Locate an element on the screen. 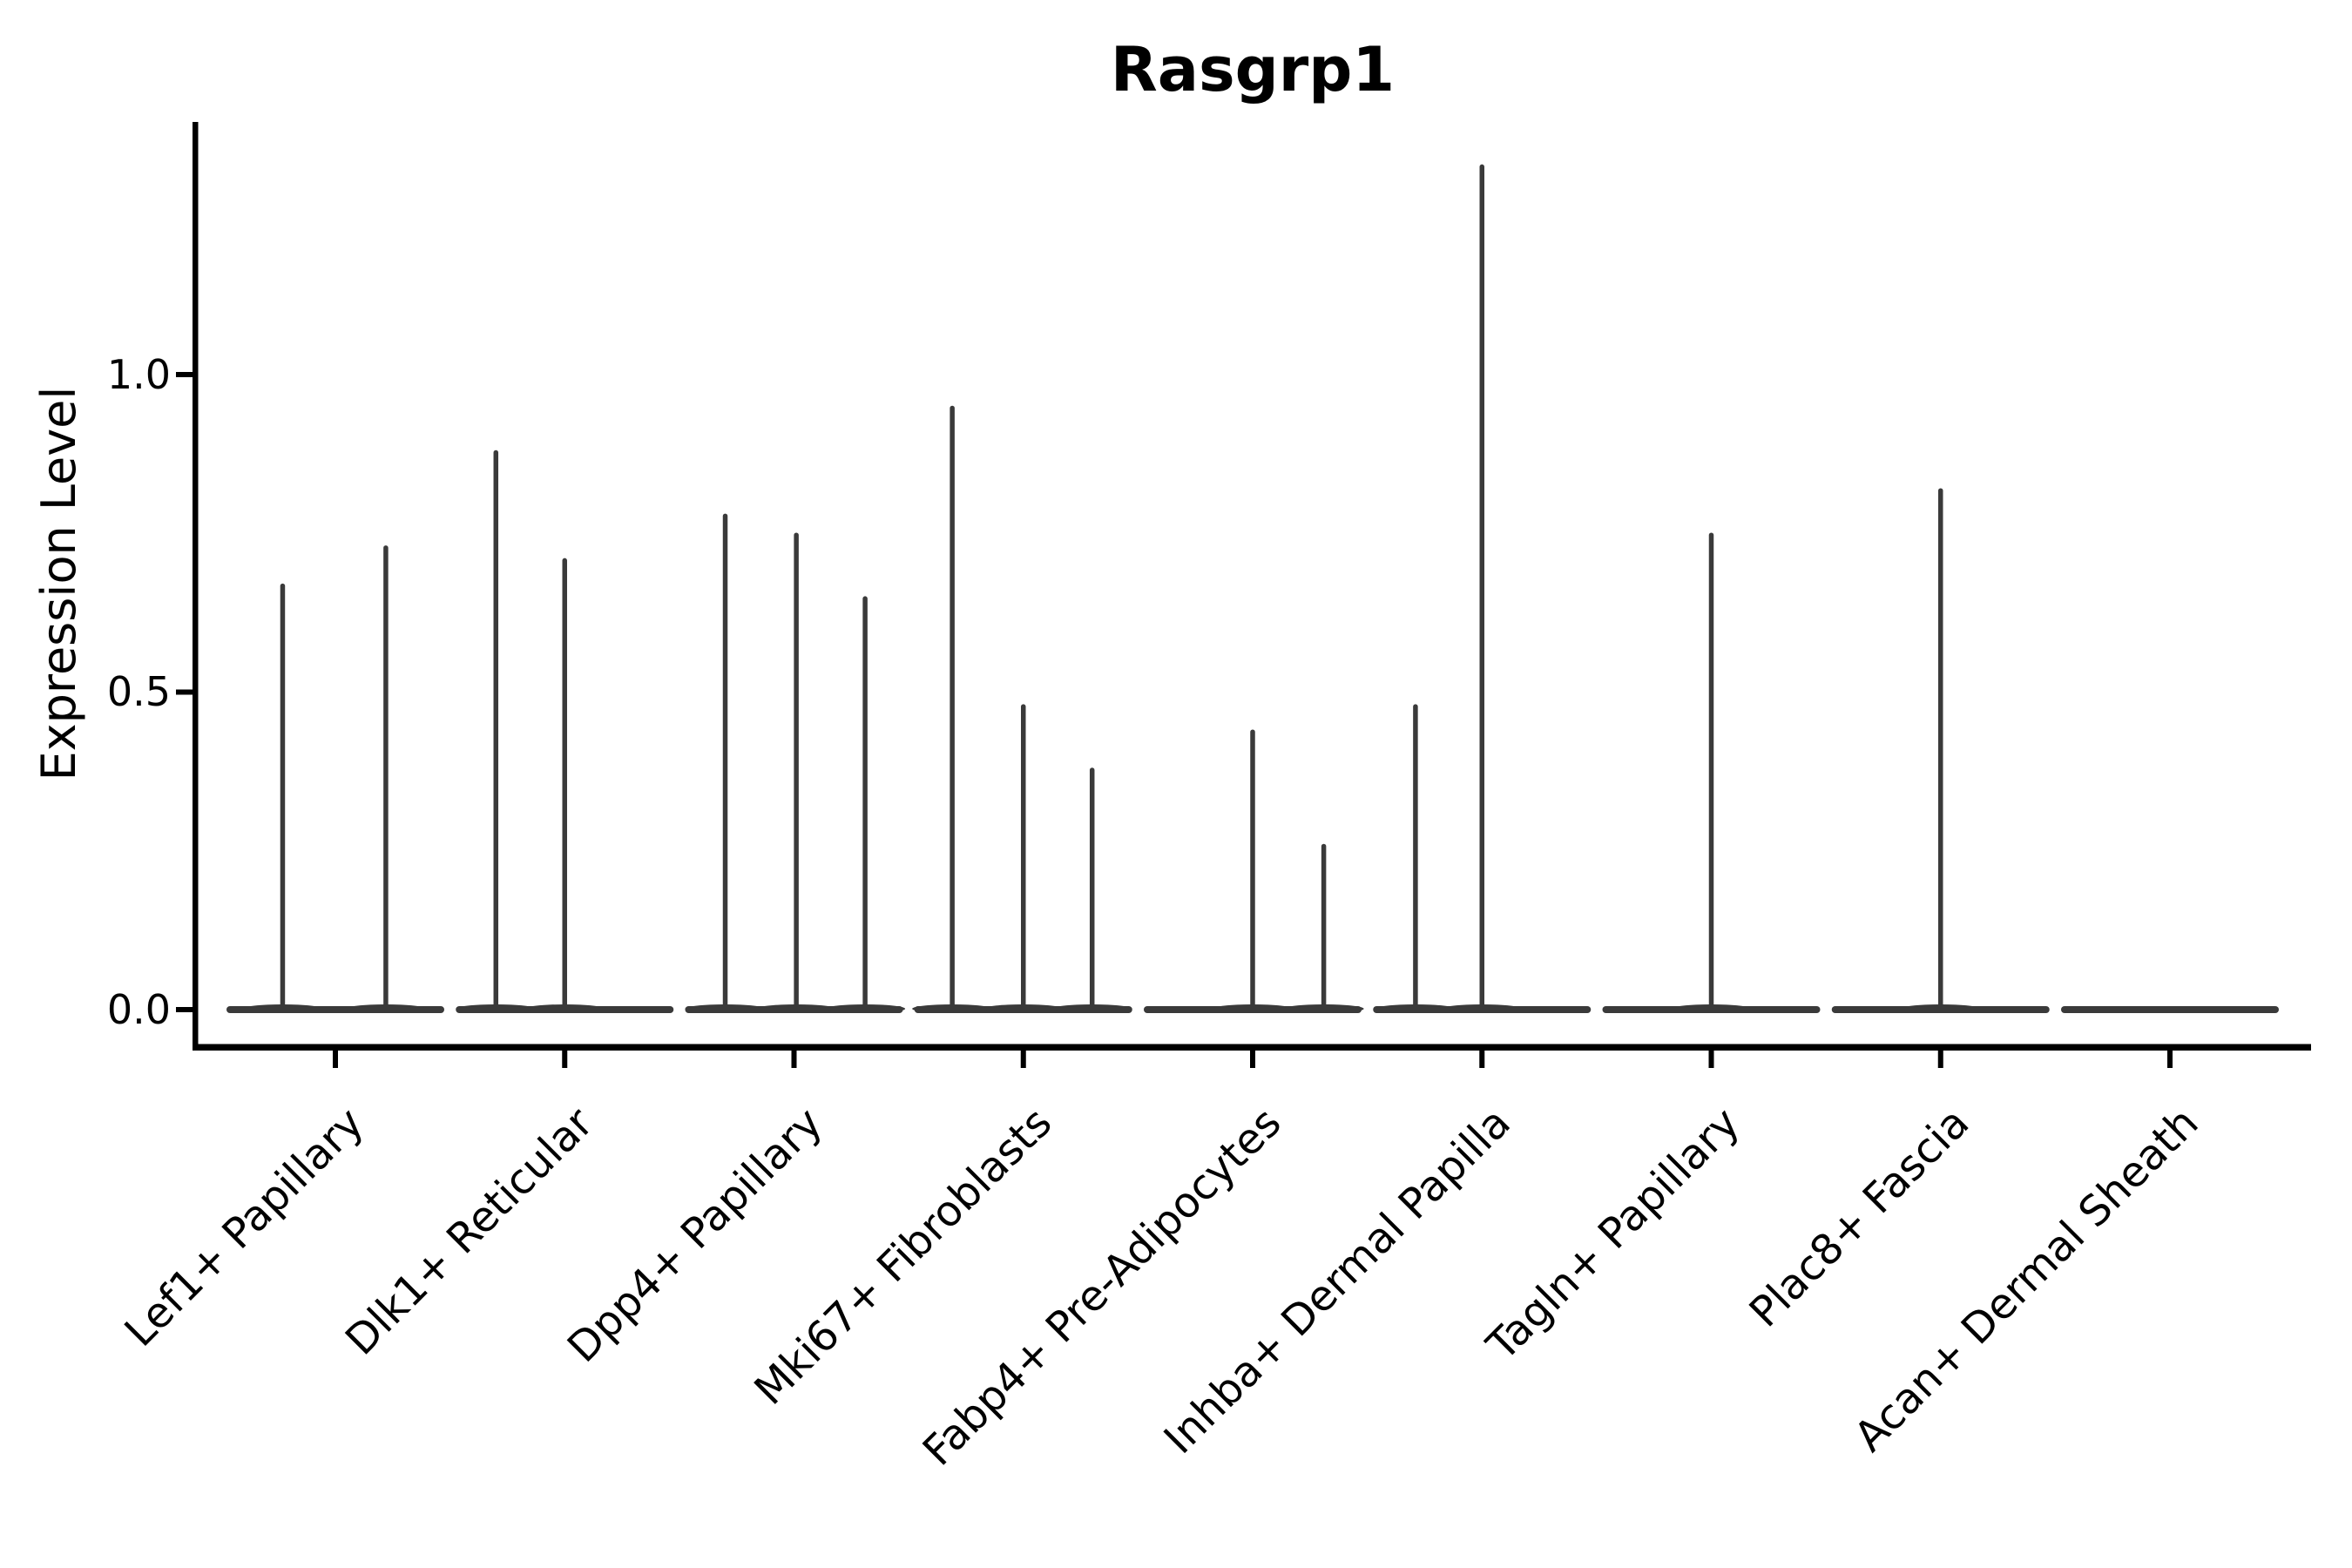 The height and width of the screenshot is (1568, 2352). x-tick-label: Tagln+ Papillary is located at coordinates (1613, 1234).